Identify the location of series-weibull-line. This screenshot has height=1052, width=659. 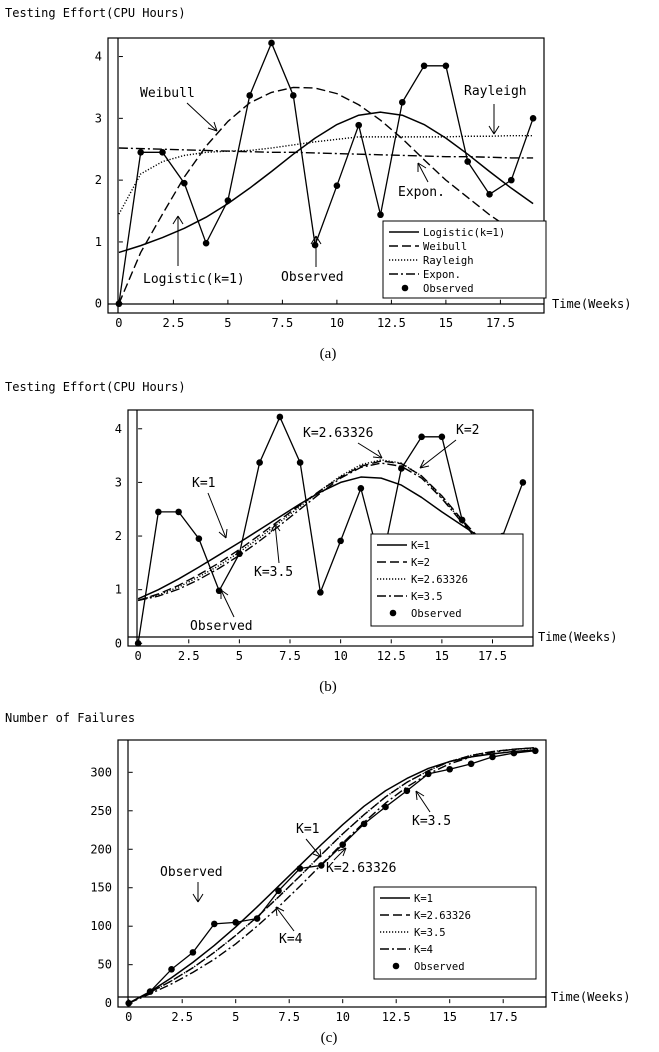
(315, 195).